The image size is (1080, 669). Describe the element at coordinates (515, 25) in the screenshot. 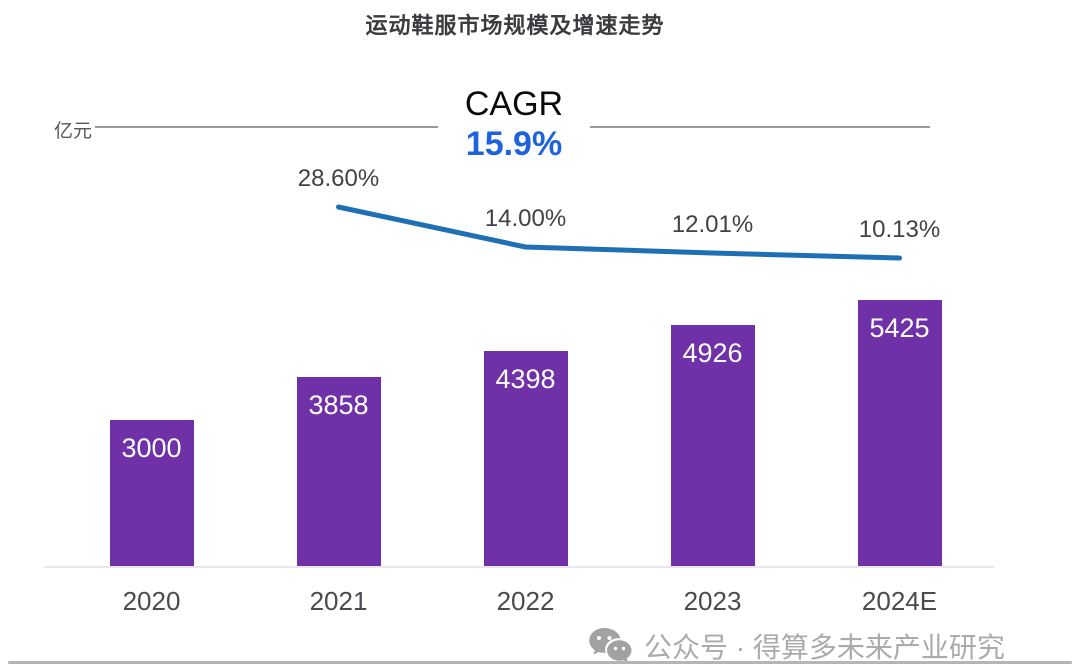

I see `chart-title: 运动鞋服市场规模及增速走势` at that location.